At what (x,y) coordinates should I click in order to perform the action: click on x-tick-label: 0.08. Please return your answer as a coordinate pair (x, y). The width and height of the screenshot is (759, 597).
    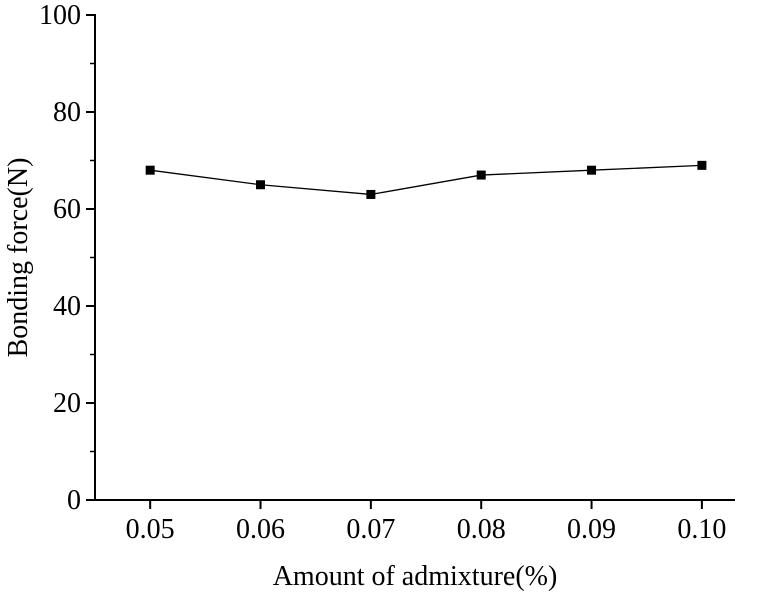
    Looking at the image, I should click on (481, 529).